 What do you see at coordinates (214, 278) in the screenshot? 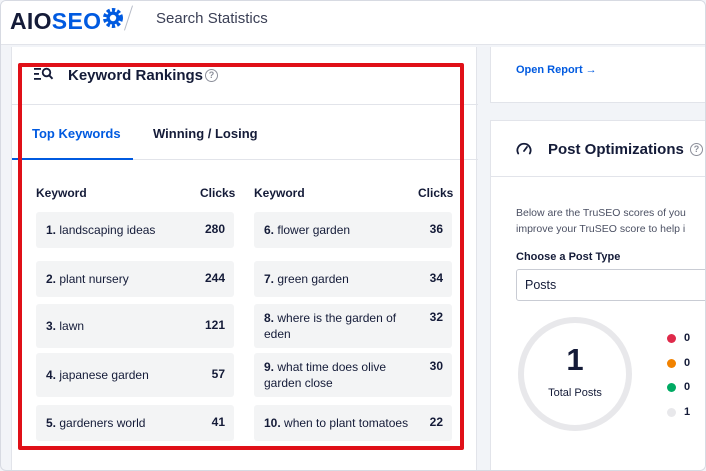
I see `keyword-clicks: 244` at bounding box center [214, 278].